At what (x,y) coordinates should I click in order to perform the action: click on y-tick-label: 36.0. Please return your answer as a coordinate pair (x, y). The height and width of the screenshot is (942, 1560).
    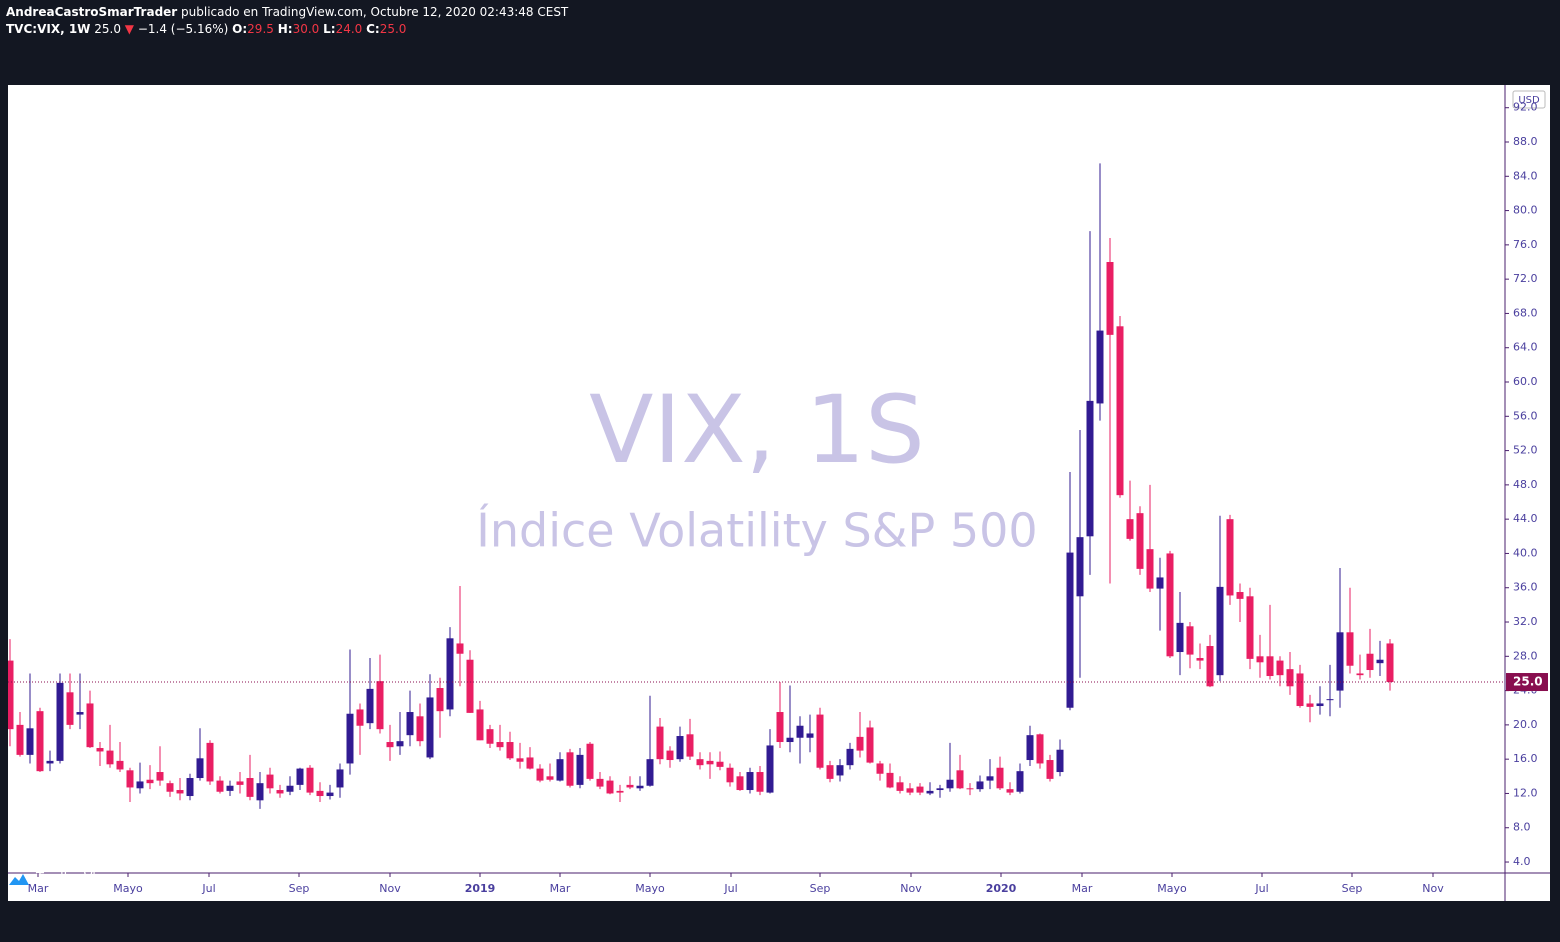
    Looking at the image, I should click on (1525, 587).